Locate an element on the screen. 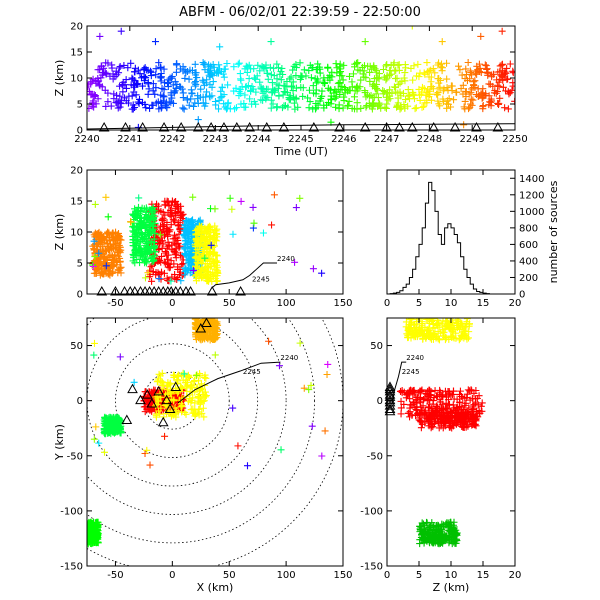 Image resolution: width=600 pixels, height=600 pixels. x-tick-label: 50 is located at coordinates (229, 575).